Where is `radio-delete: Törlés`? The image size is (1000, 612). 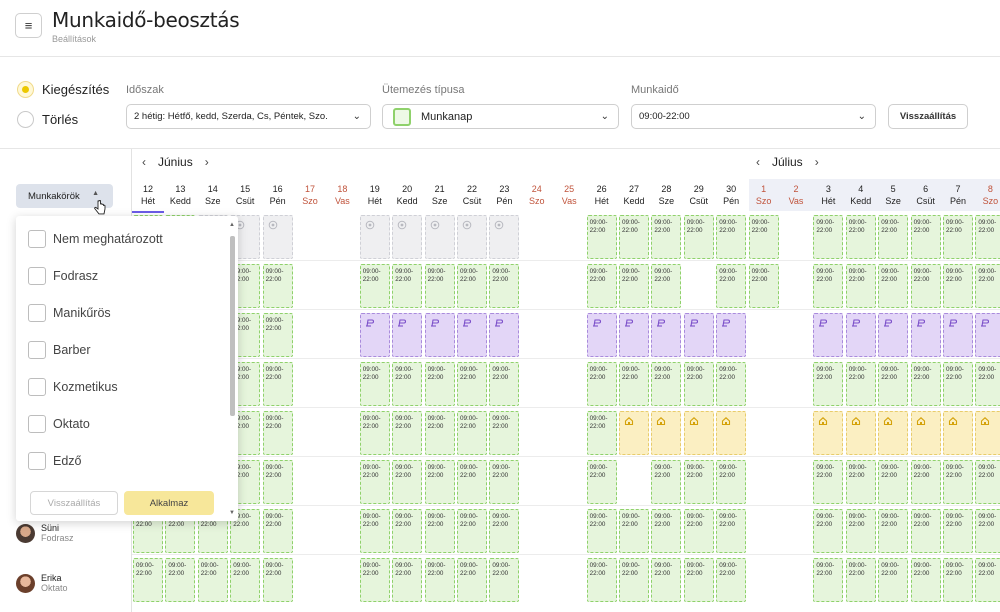
radio-delete: Törlés is located at coordinates (47, 119).